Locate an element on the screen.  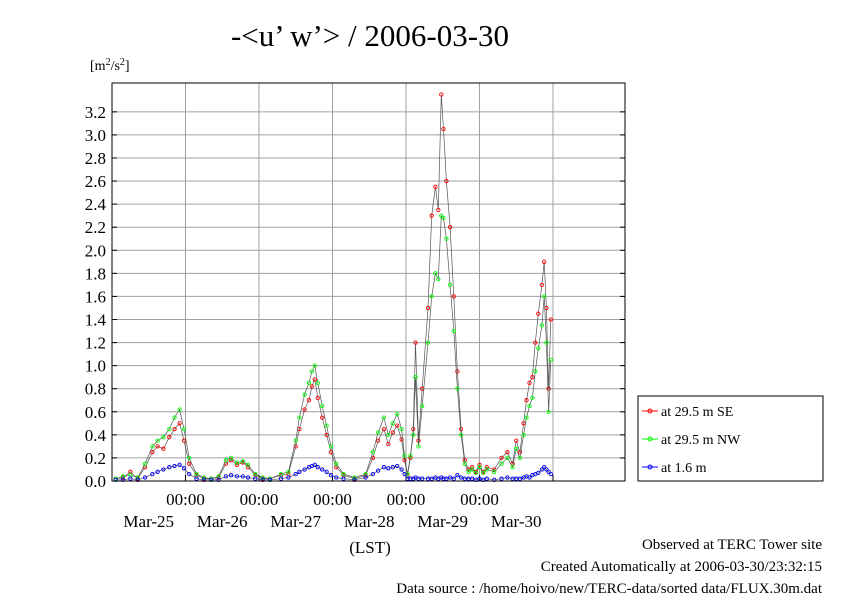
legend-item: at 29.5 m NW is located at coordinates (691, 440).